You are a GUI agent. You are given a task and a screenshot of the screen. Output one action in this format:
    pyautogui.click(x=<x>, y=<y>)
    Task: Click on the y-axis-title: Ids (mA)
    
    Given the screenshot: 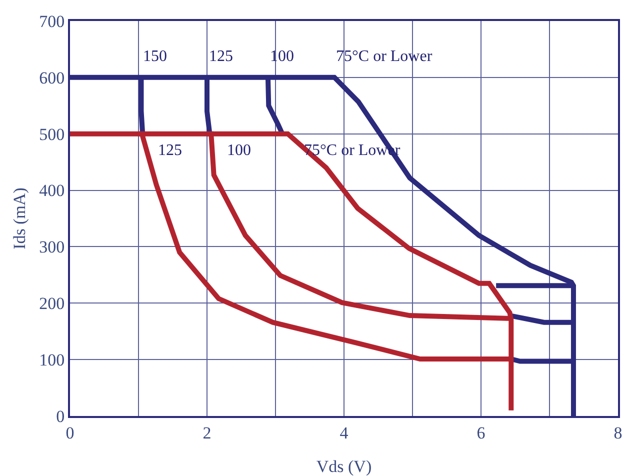 What is the action you would take?
    pyautogui.click(x=19, y=219)
    